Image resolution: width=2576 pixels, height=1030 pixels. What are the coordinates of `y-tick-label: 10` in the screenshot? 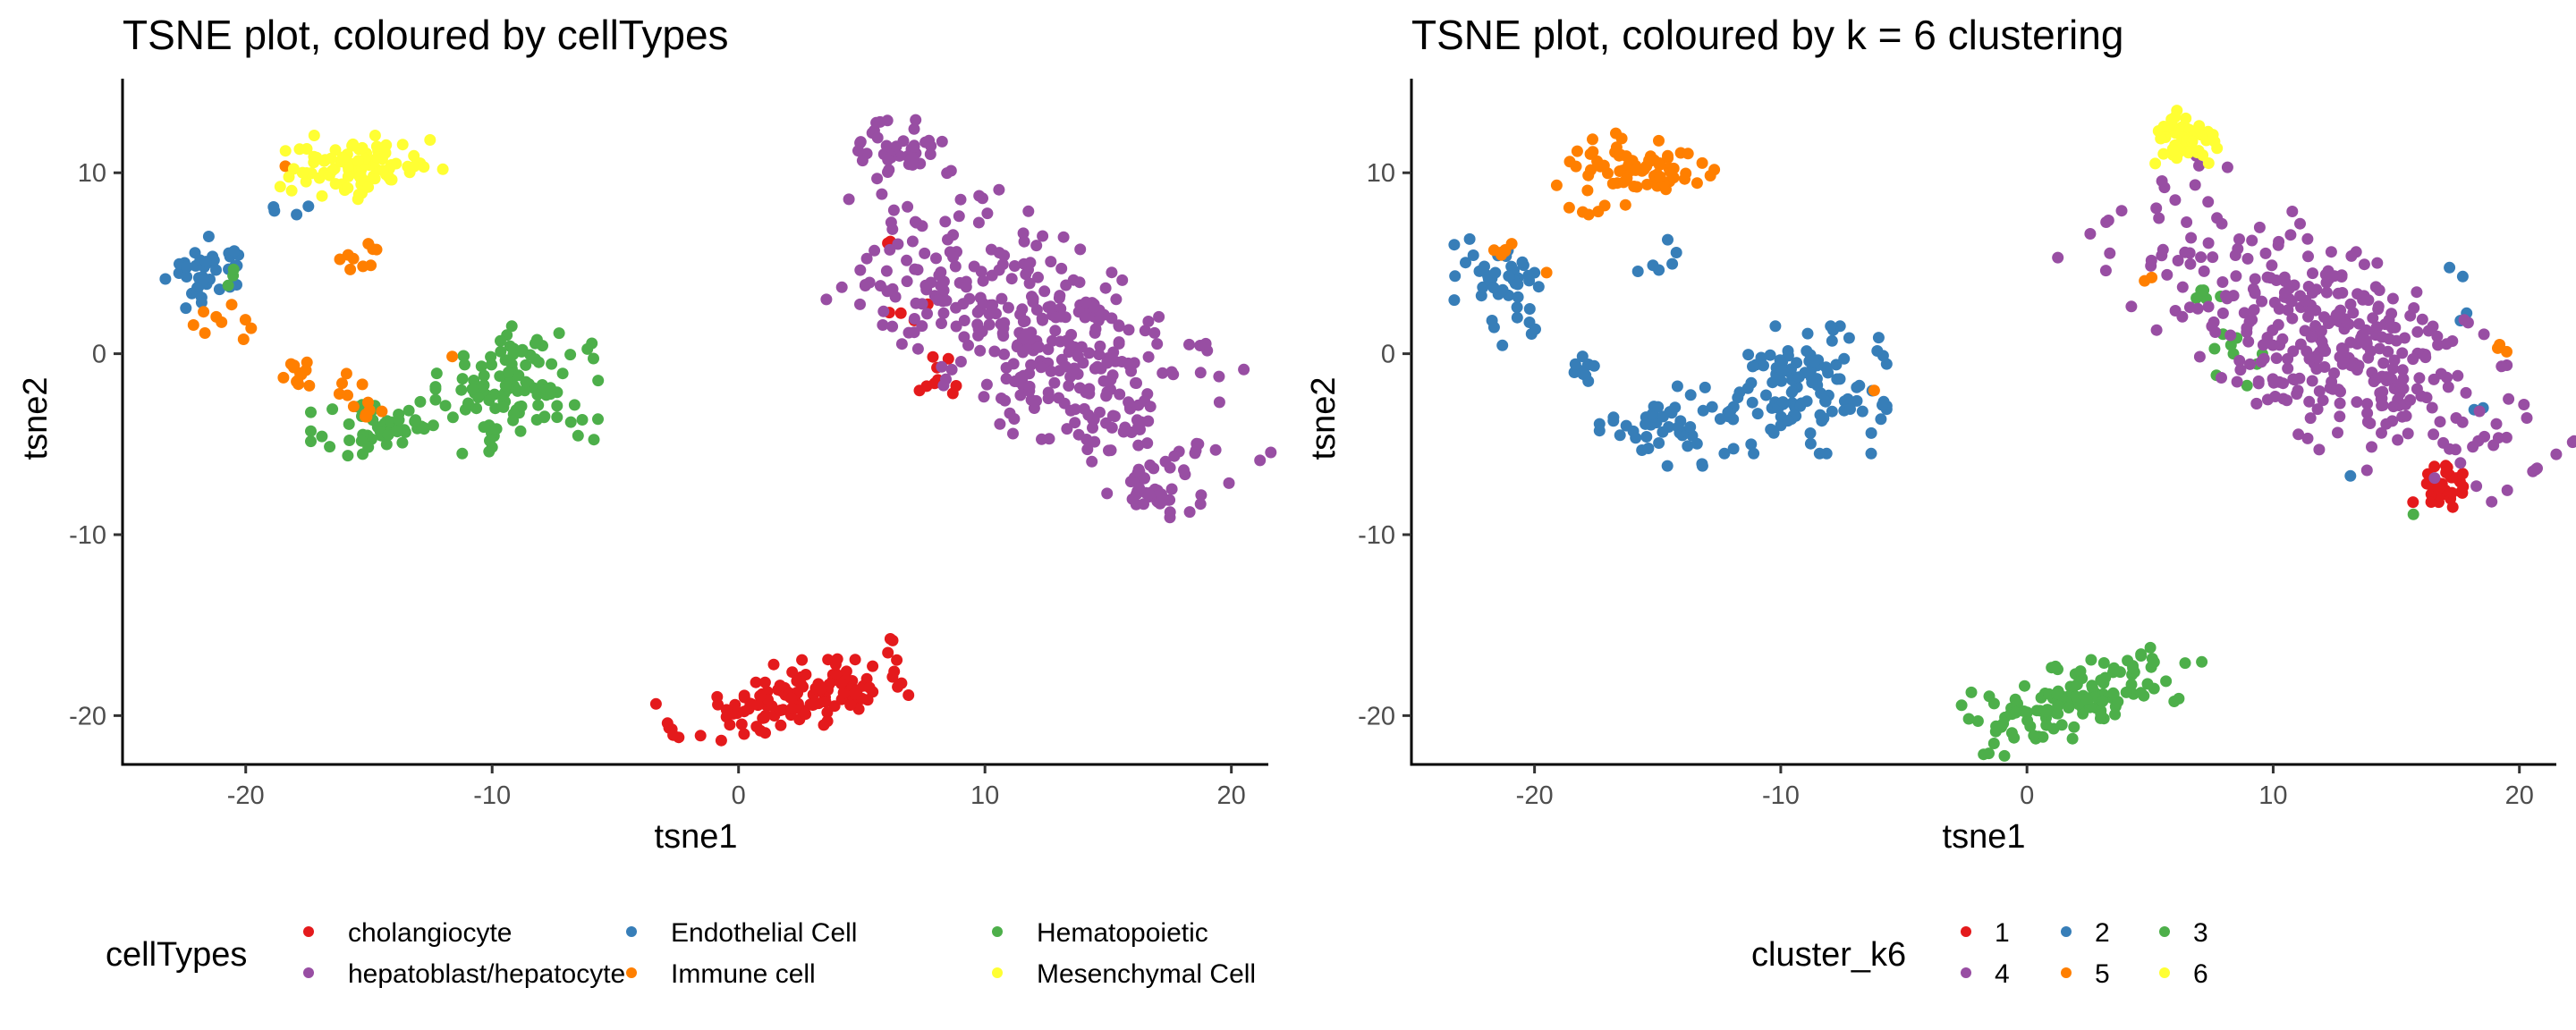 It's located at (92, 173).